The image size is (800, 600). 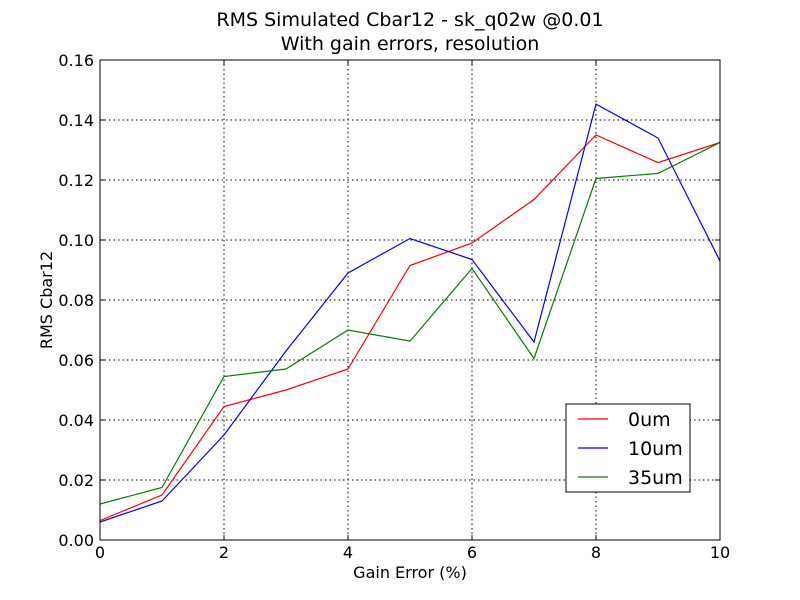 I want to click on y-tick-label: 0.04, so click(x=76, y=420).